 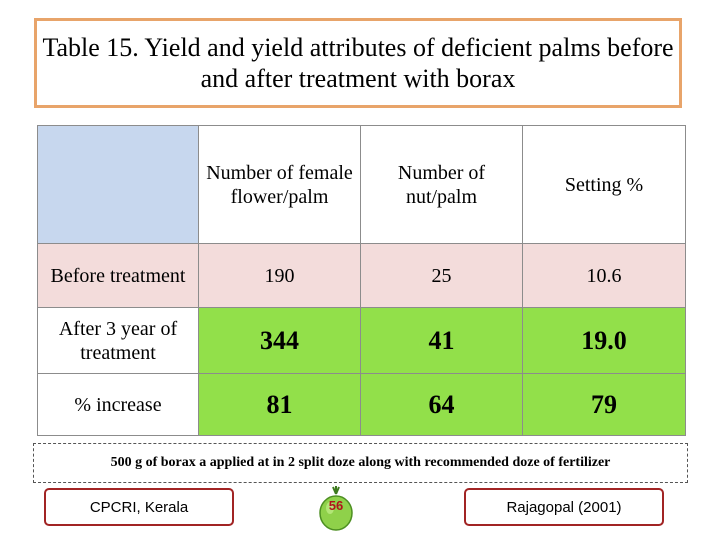 What do you see at coordinates (279, 404) in the screenshot?
I see `cell-value: 81` at bounding box center [279, 404].